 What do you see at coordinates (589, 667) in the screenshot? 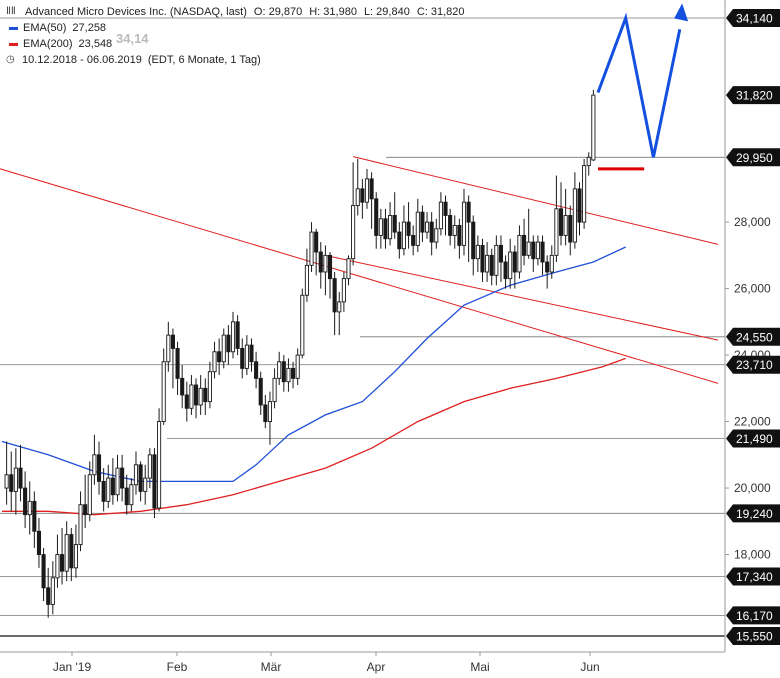
I see `x-tick-label: Jun` at bounding box center [589, 667].